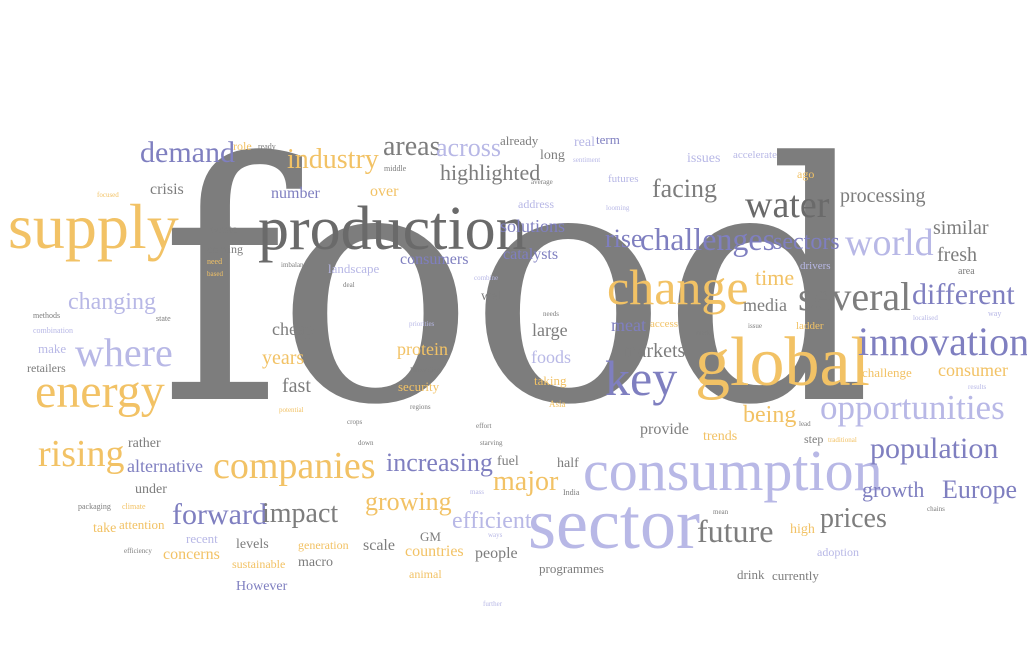  Describe the element at coordinates (94, 506) in the screenshot. I see `word-packaging: packaging` at that location.